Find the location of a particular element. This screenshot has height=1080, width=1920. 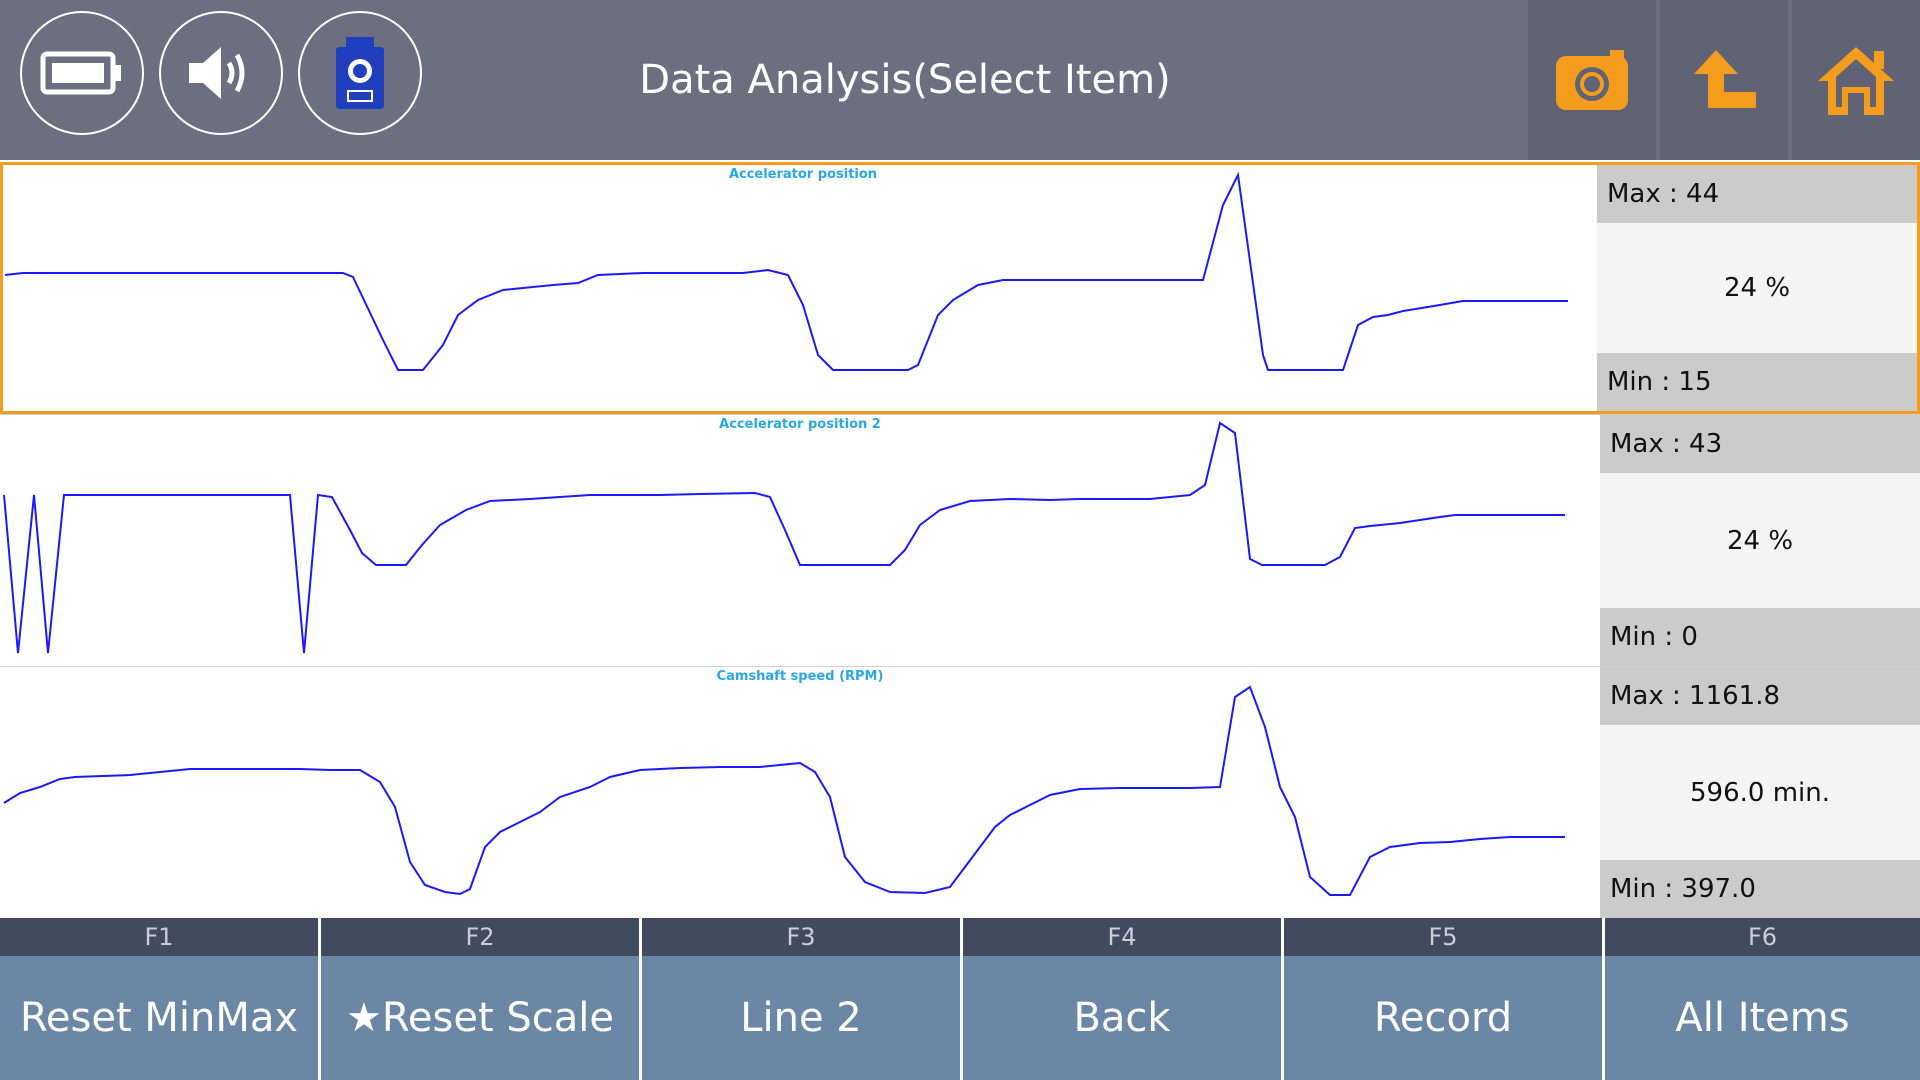

max-value: Max : 43 is located at coordinates (1760, 444).